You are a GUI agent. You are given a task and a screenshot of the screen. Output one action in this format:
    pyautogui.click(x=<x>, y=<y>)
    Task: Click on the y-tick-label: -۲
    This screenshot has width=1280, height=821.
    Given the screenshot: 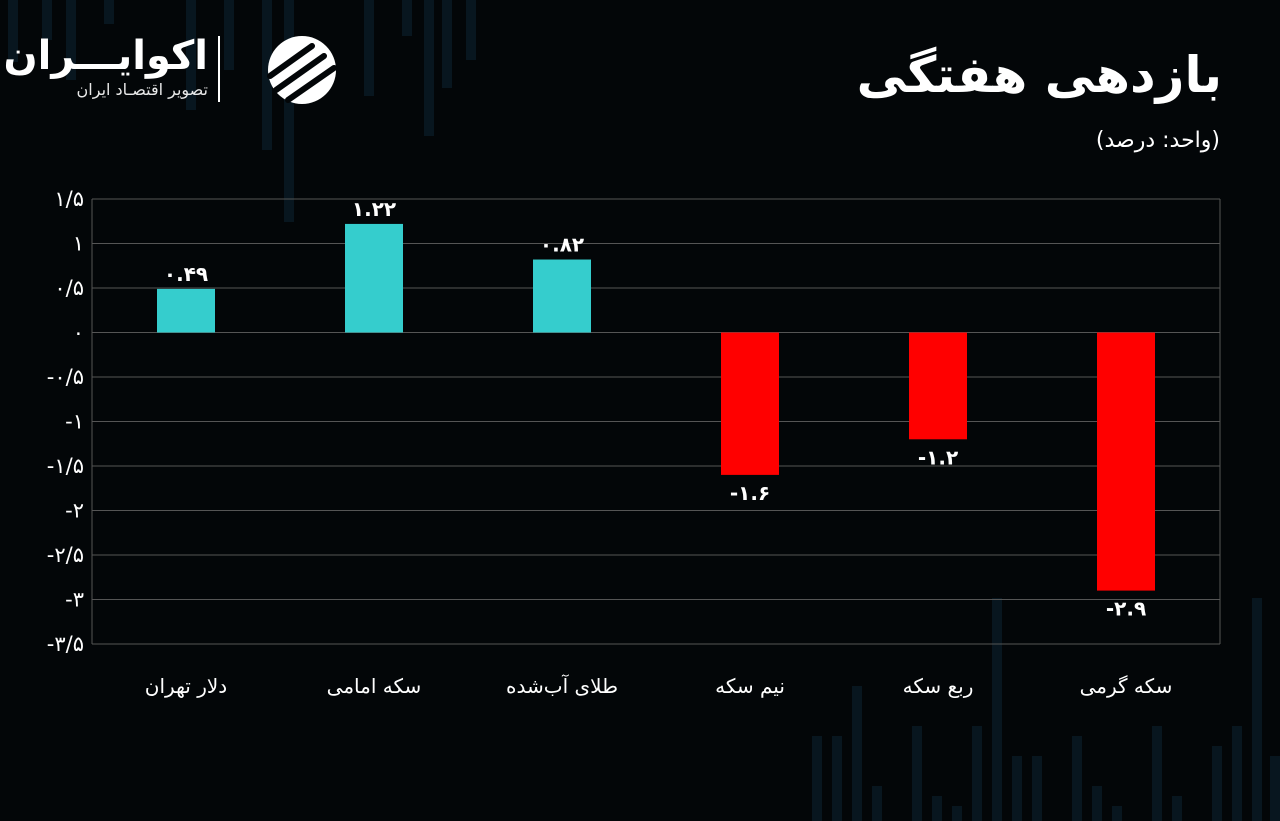 What is the action you would take?
    pyautogui.click(x=74, y=511)
    